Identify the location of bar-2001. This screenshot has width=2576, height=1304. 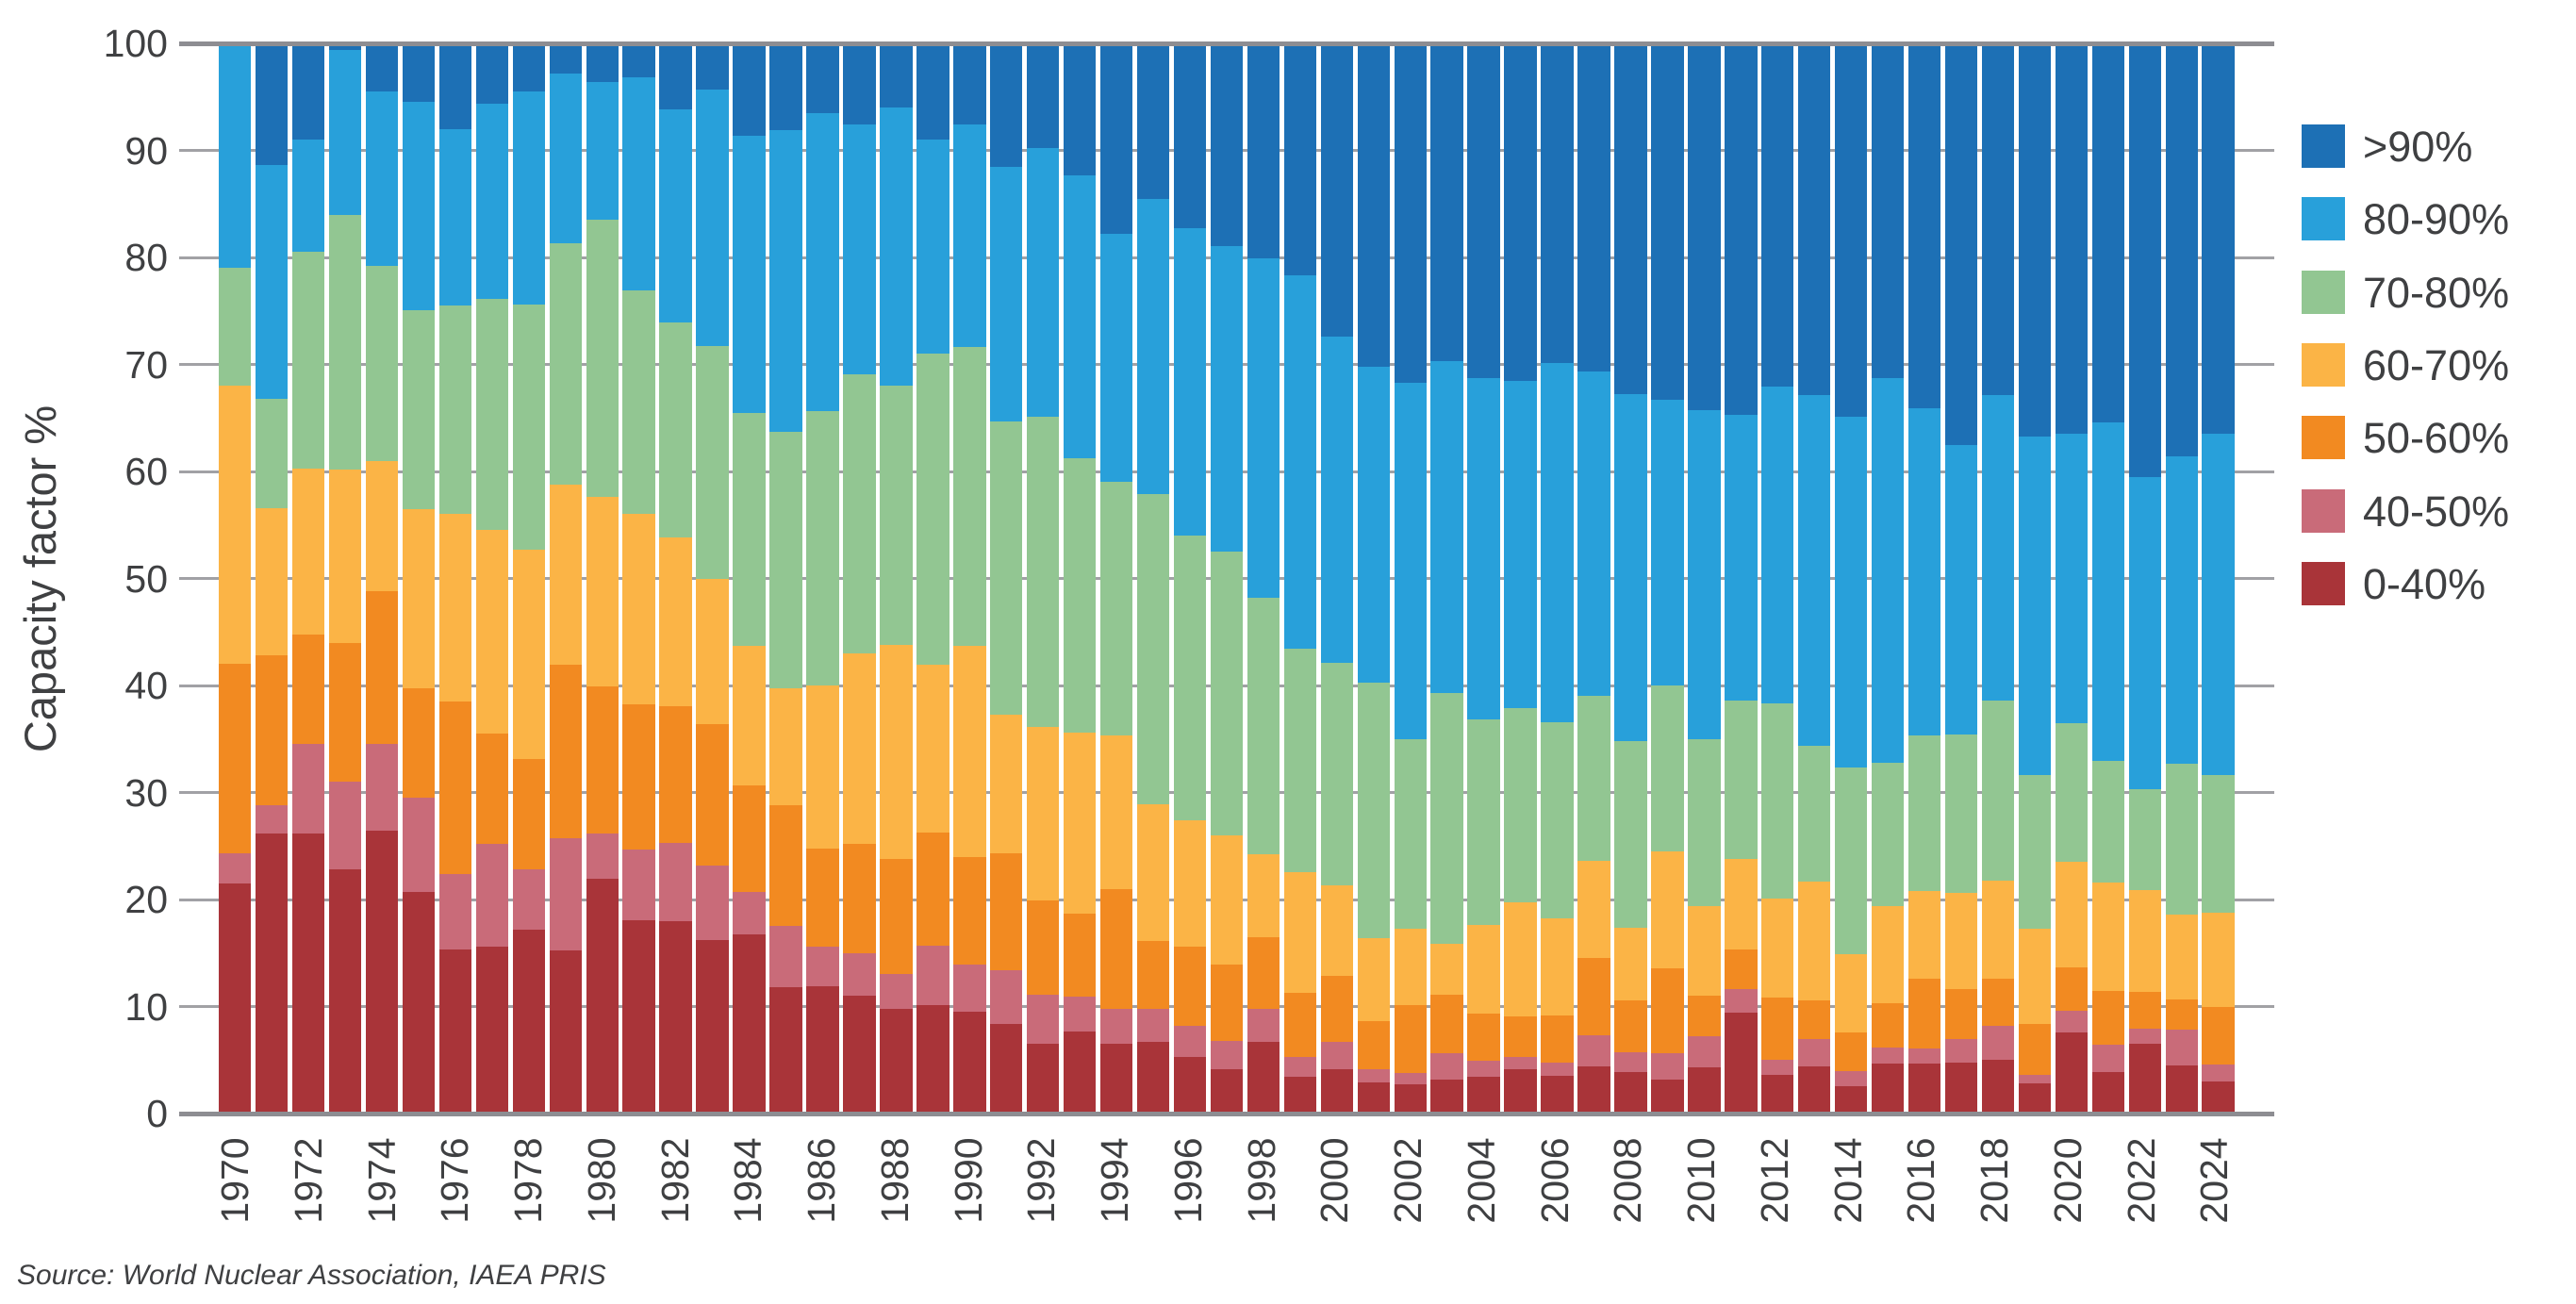
(1373, 578).